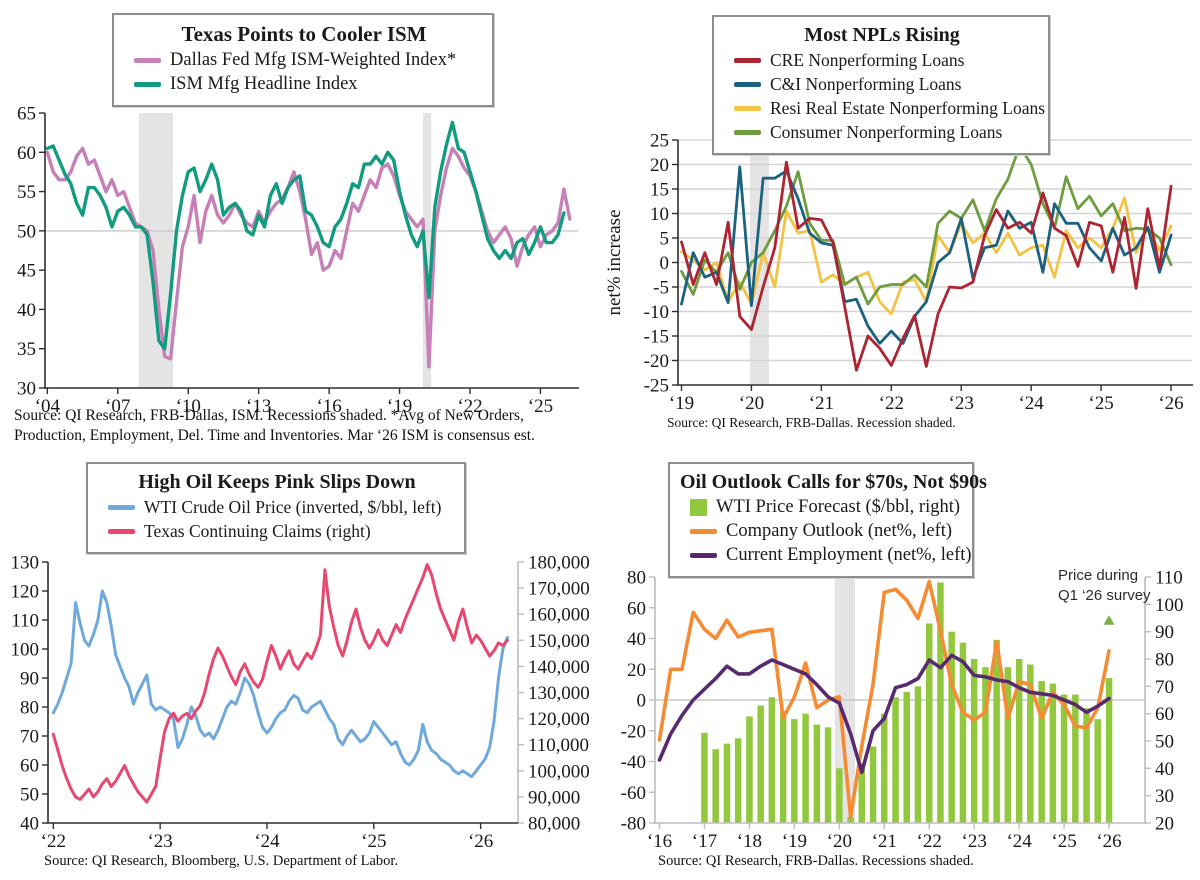 The width and height of the screenshot is (1200, 880). What do you see at coordinates (258, 406) in the screenshot?
I see `svg-text: ‘13` at bounding box center [258, 406].